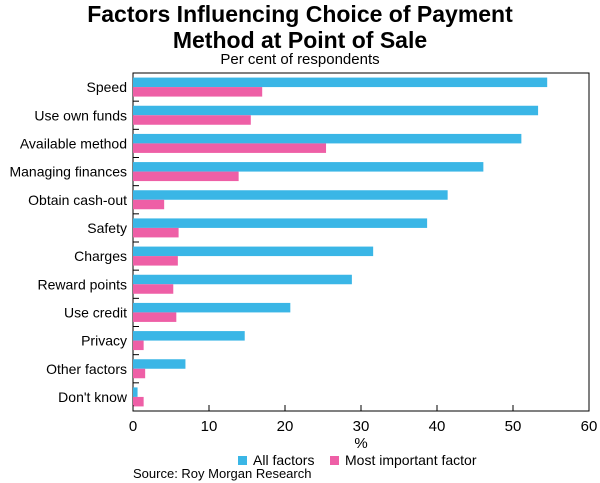 Image resolution: width=600 pixels, height=483 pixels. What do you see at coordinates (83, 284) in the screenshot?
I see `category-label: Reward points` at bounding box center [83, 284].